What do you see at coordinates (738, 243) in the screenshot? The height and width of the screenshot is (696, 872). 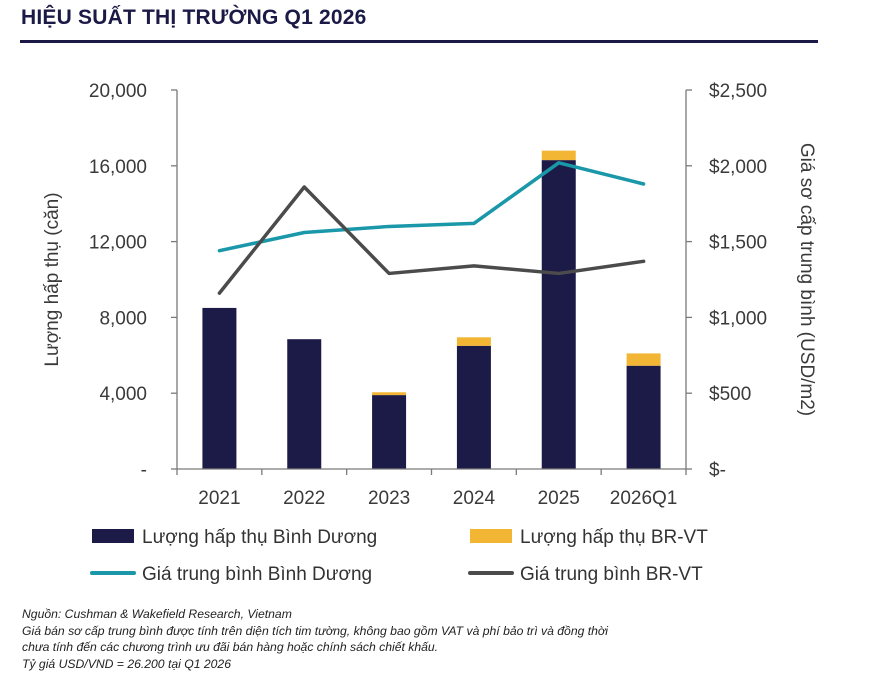 I see `right-tick-label: $1,500` at bounding box center [738, 243].